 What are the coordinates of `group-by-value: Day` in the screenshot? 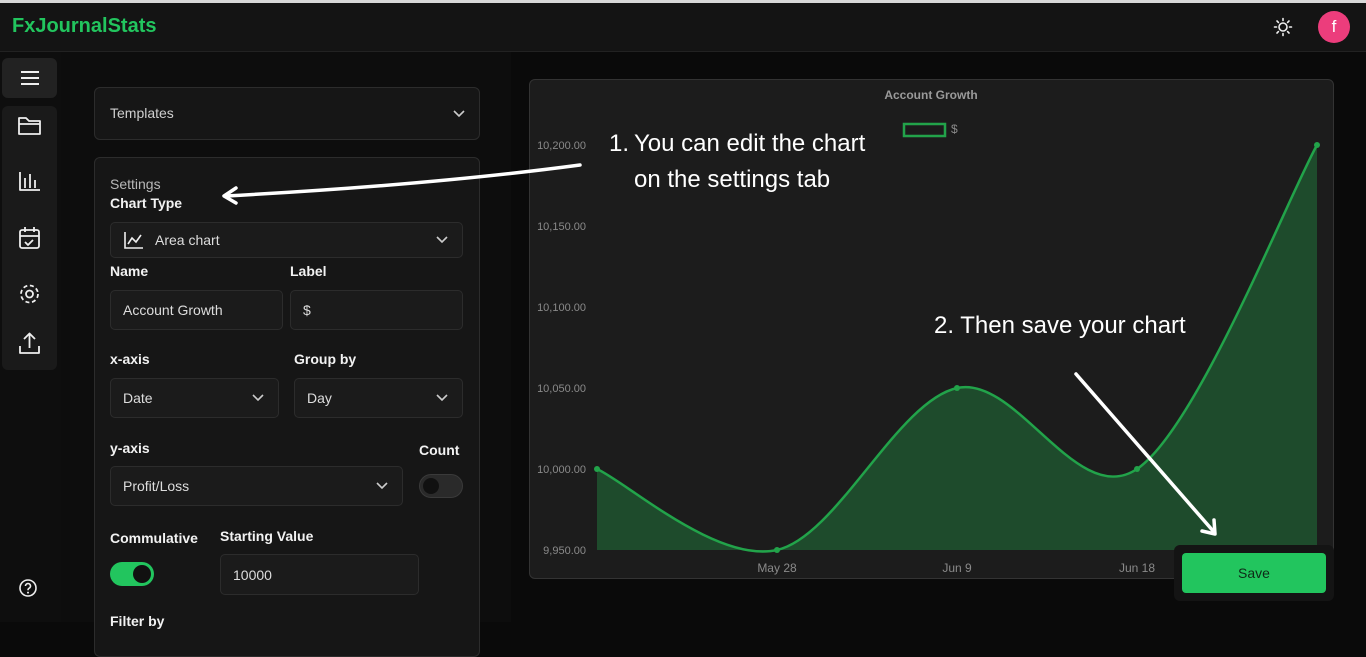 It's located at (319, 398).